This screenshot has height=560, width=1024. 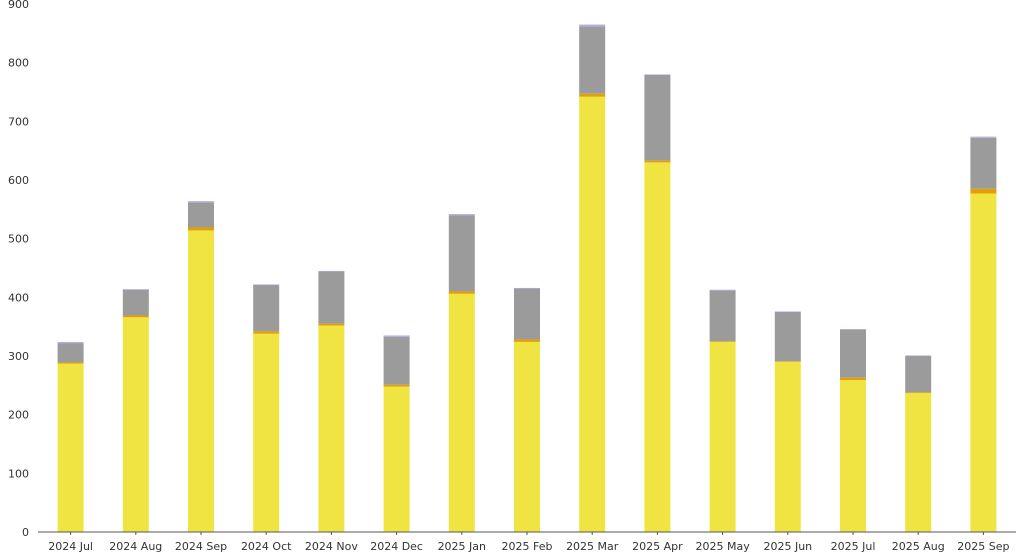 I want to click on y-tick-label: 400, so click(x=18, y=297).